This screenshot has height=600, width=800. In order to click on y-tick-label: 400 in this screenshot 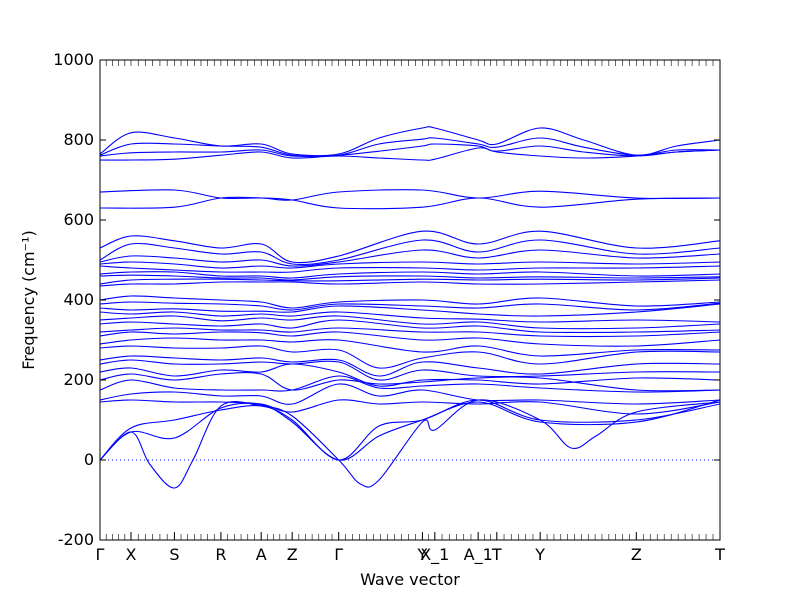, I will do `click(78, 299)`.